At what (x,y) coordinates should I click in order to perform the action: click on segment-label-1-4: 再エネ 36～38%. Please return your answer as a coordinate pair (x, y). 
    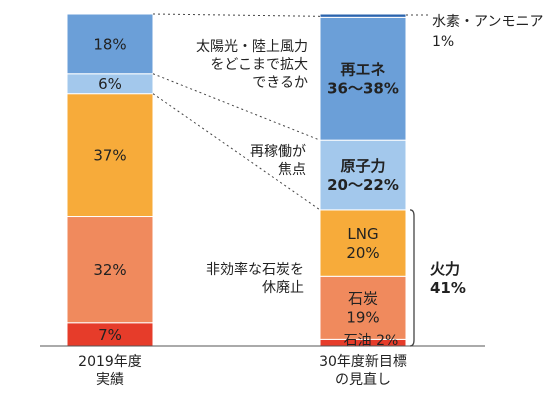
    Looking at the image, I should click on (363, 79).